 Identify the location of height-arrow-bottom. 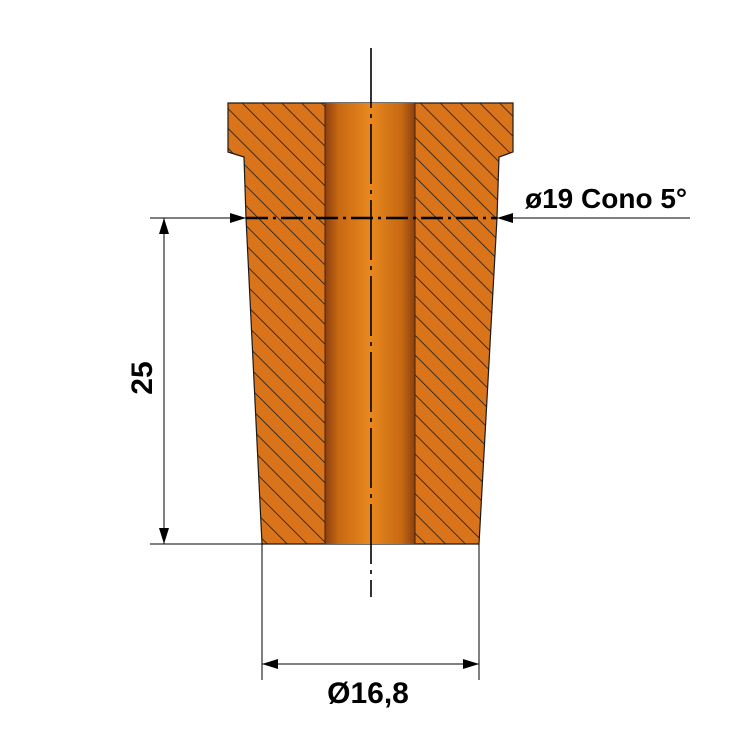
(164, 536).